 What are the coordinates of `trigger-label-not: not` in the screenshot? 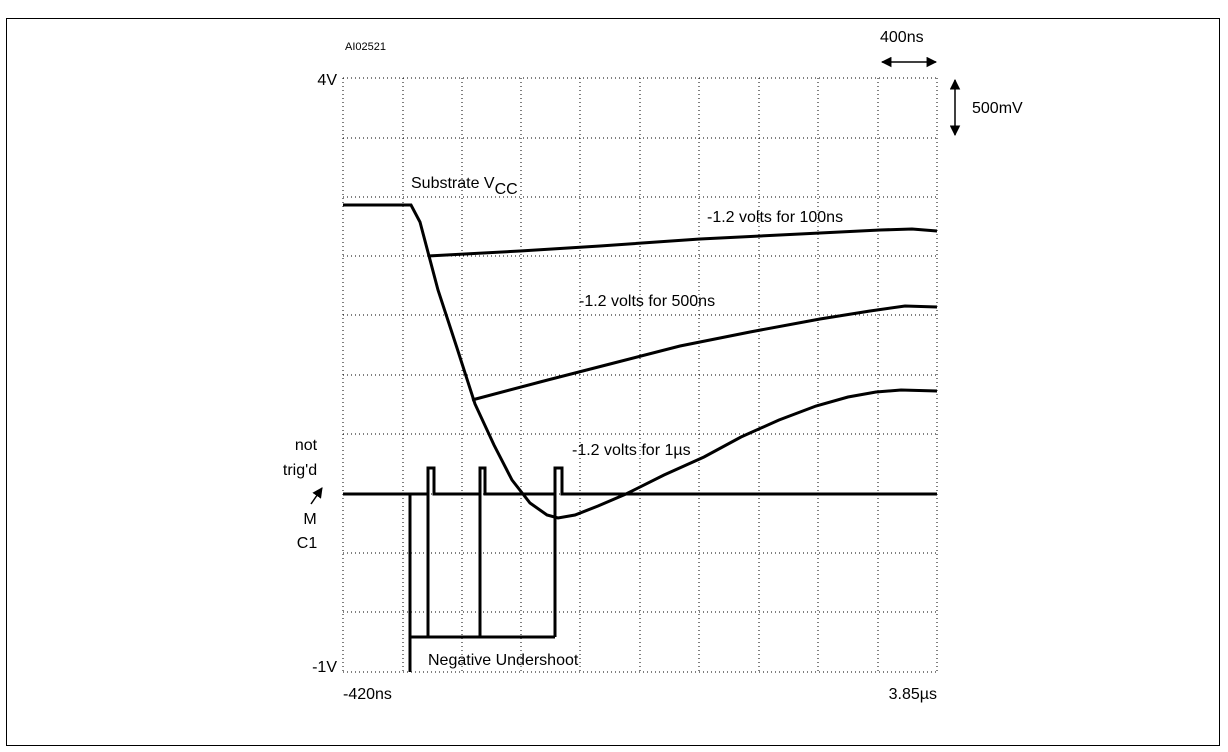 It's located at (306, 445).